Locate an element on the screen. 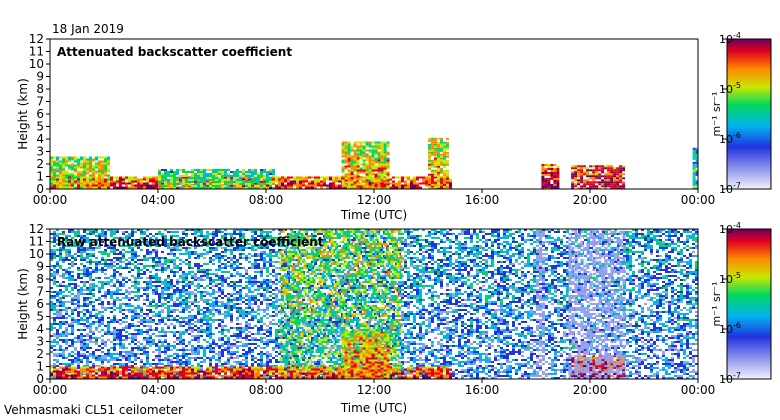 The image size is (780, 420). date-label: 18 Jan 2019 is located at coordinates (88, 29).